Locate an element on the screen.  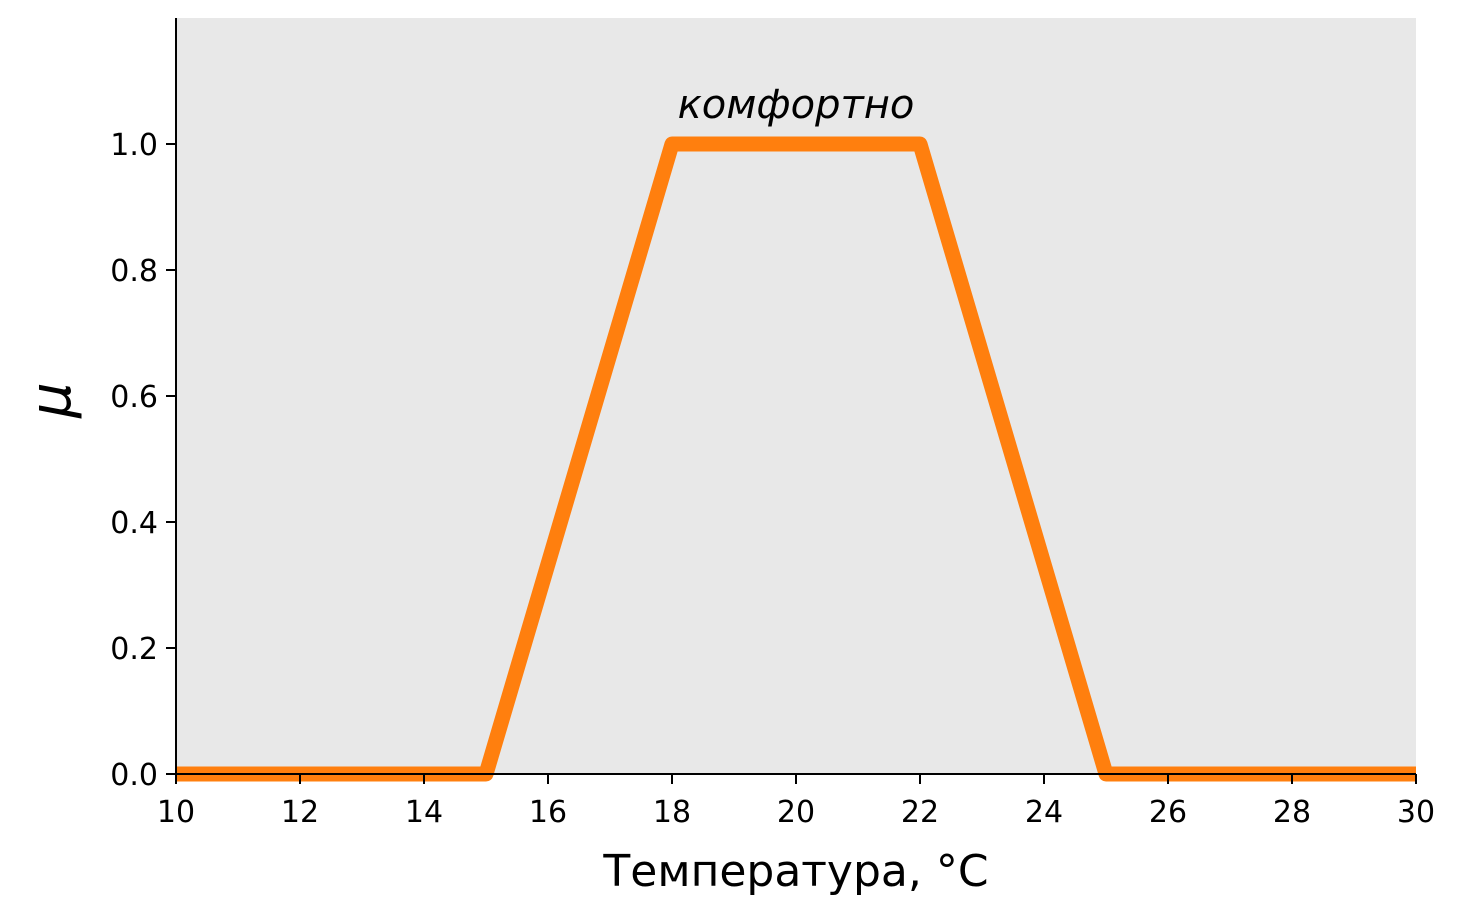
x-tick-label: 20 is located at coordinates (796, 812).